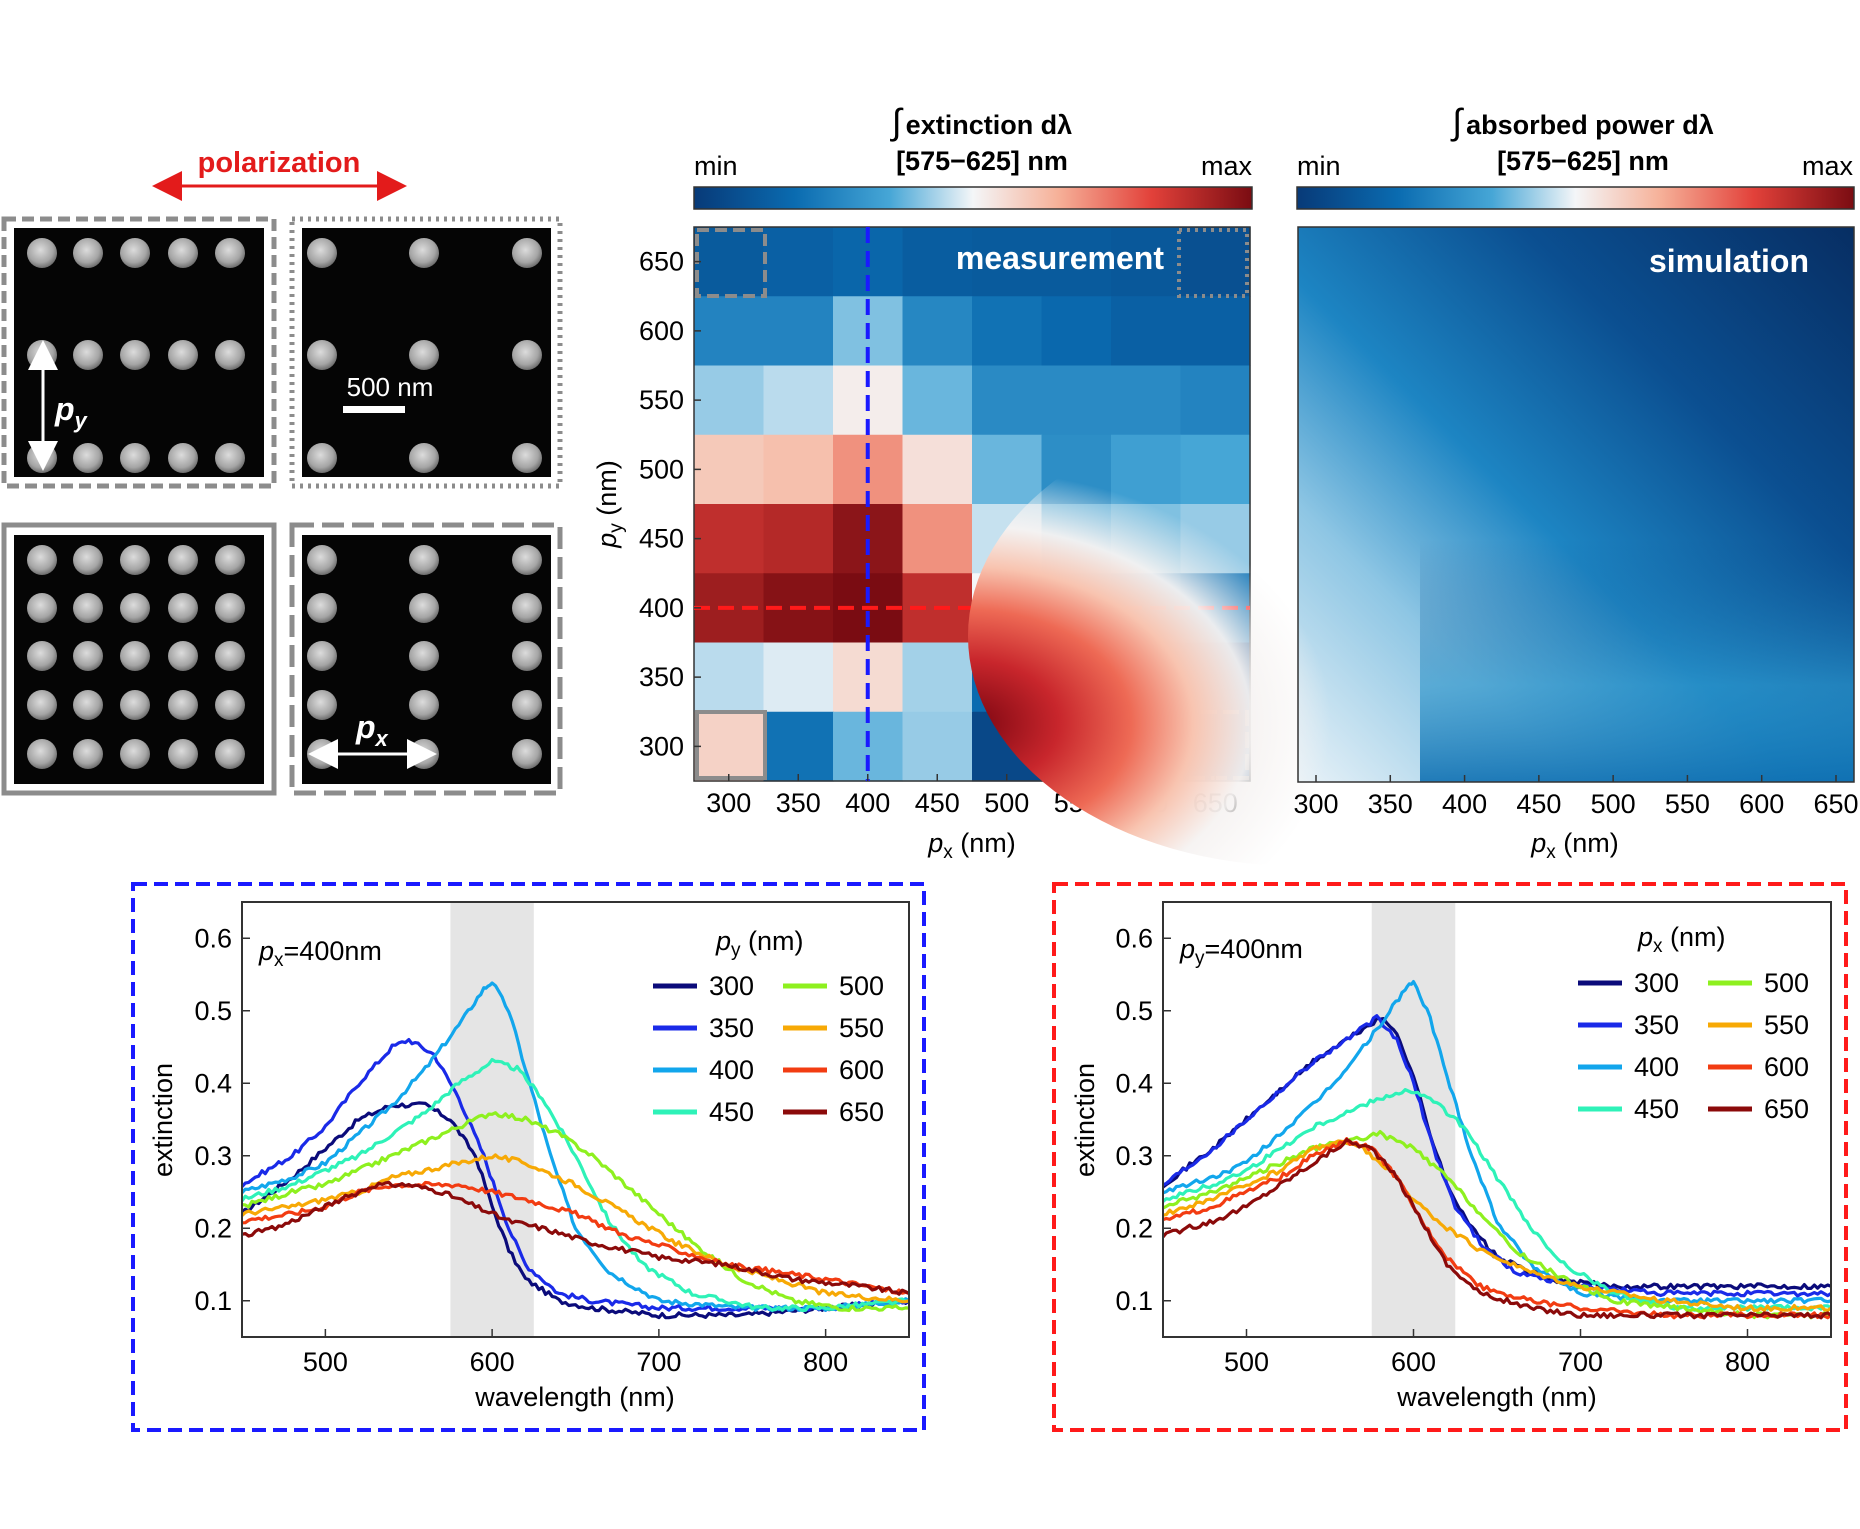 The width and height of the screenshot is (1860, 1529). I want to click on legend-label: 550, so click(1786, 1025).